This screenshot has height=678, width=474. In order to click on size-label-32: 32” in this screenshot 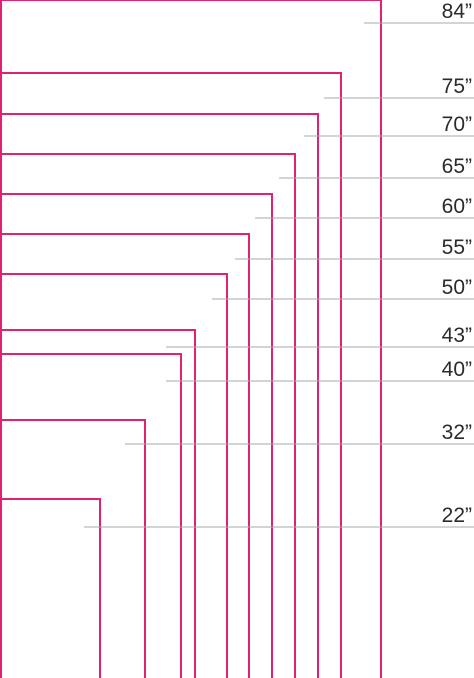, I will do `click(457, 432)`.